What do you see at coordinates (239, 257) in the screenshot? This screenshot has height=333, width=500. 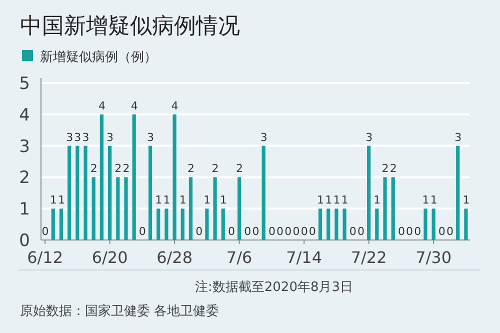 I see `x-tick-label: 7/6` at bounding box center [239, 257].